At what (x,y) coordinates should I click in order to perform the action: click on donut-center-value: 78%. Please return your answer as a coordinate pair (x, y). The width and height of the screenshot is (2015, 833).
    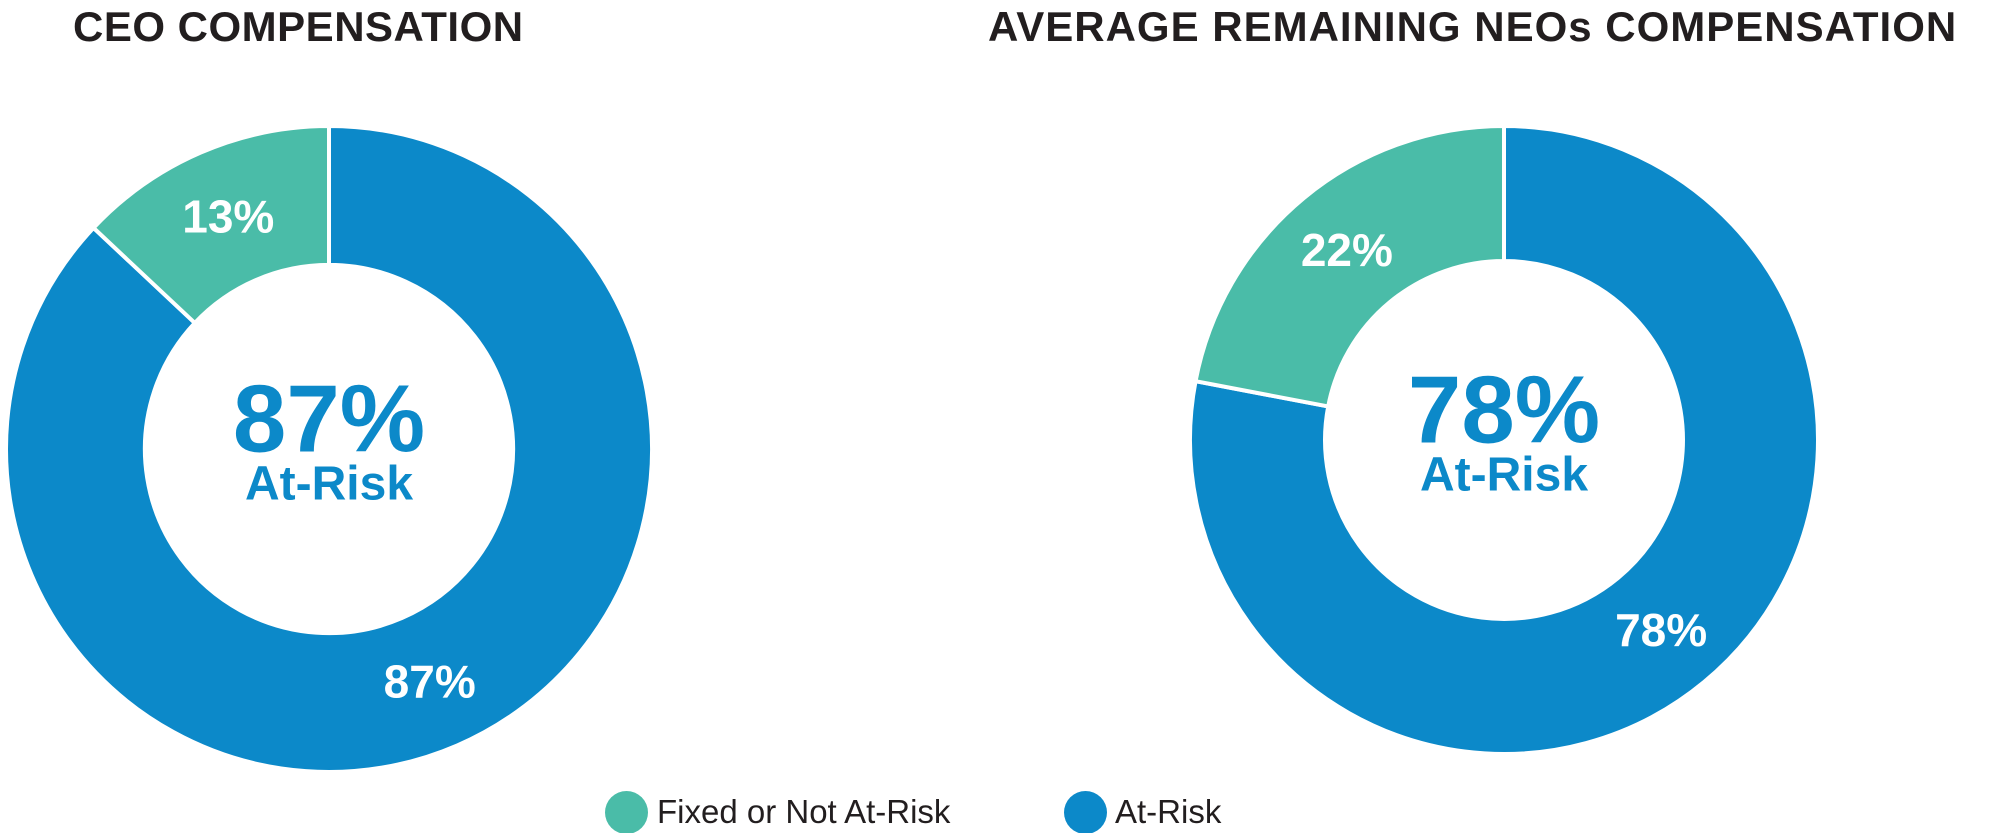
    Looking at the image, I should click on (1504, 410).